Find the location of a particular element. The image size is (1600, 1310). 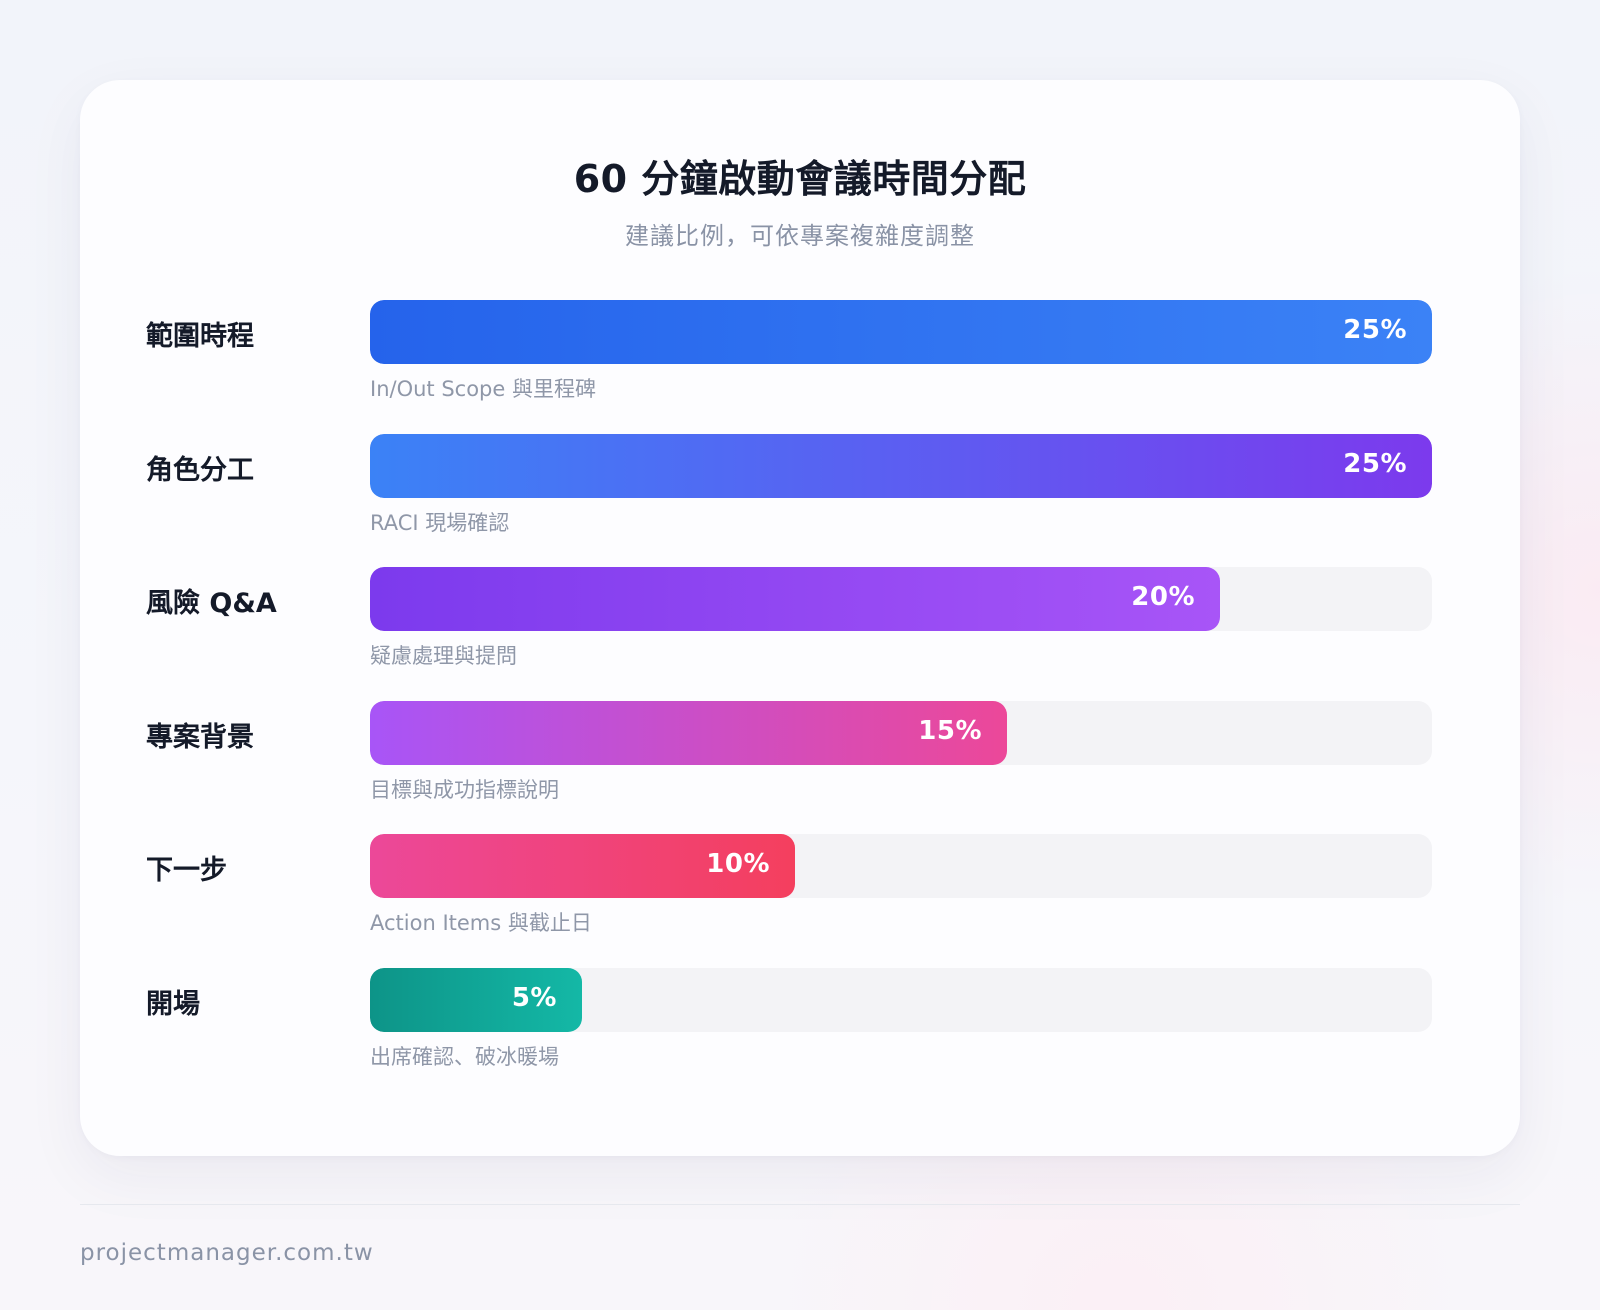

bar-annotation: 出席確認、破冰暖場 is located at coordinates (464, 1057).